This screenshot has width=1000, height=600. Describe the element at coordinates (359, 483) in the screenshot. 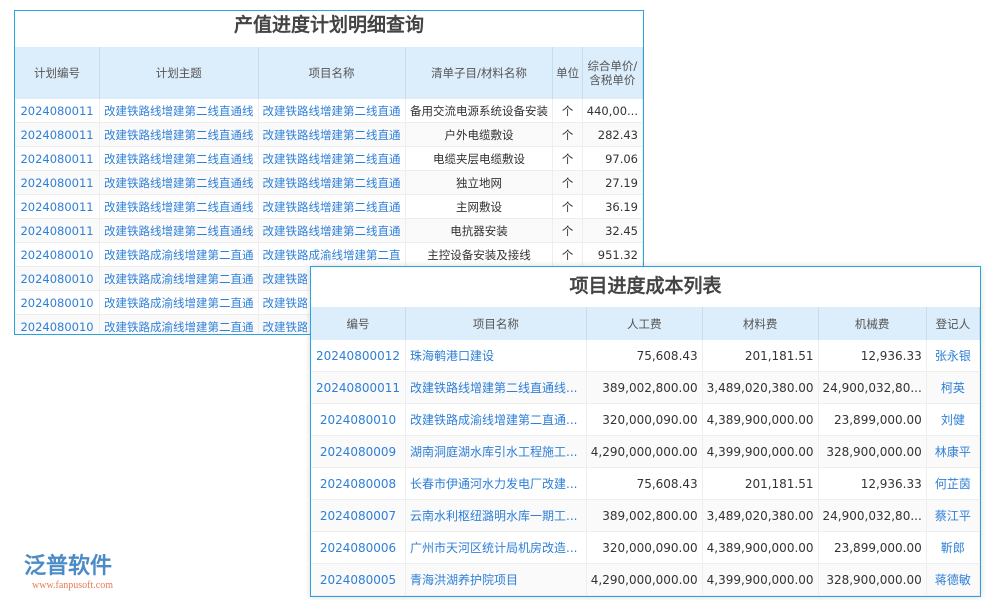

I see `table-cell: 2024080008` at that location.